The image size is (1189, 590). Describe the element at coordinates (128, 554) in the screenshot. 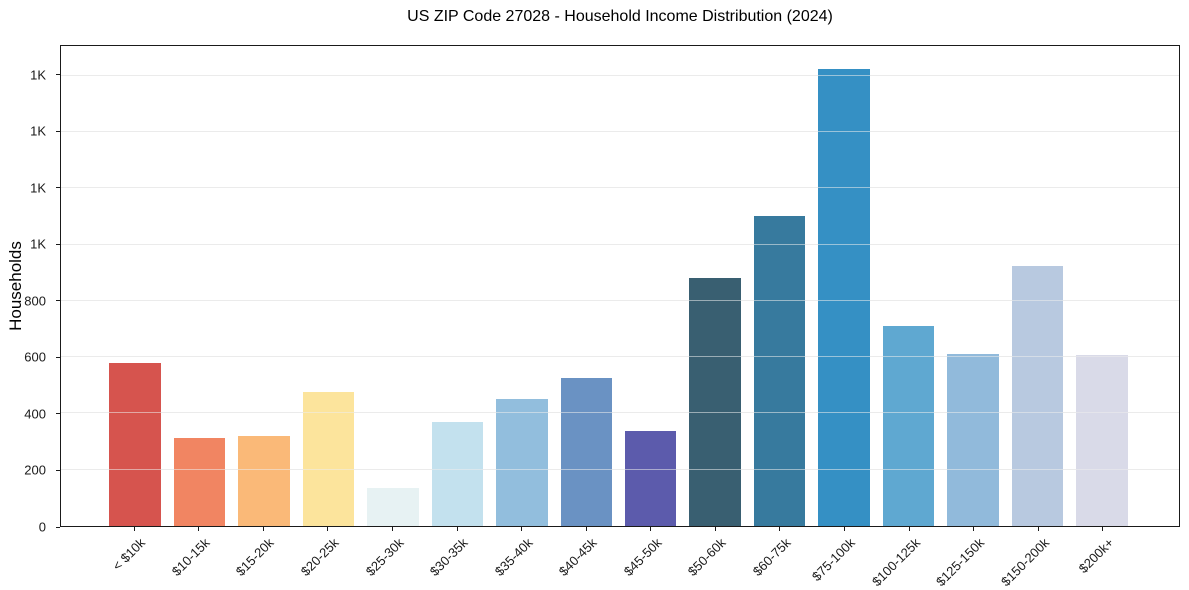

I see `x-tick-label: < $10k` at that location.